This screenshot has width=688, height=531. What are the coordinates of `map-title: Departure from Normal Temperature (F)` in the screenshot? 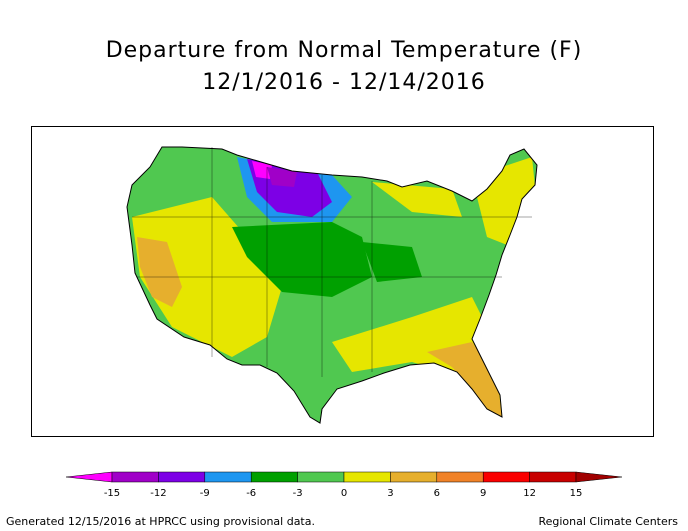 It's located at (344, 50).